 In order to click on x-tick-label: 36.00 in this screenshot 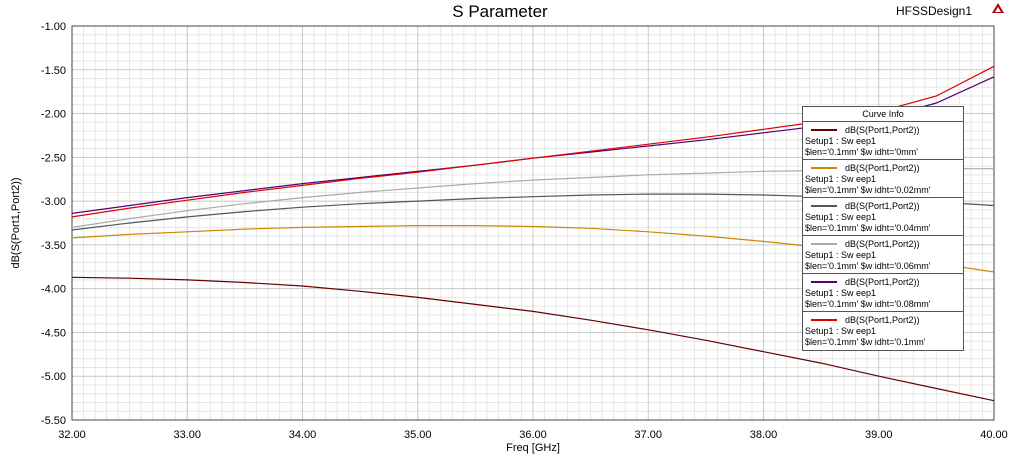, I will do `click(533, 435)`.